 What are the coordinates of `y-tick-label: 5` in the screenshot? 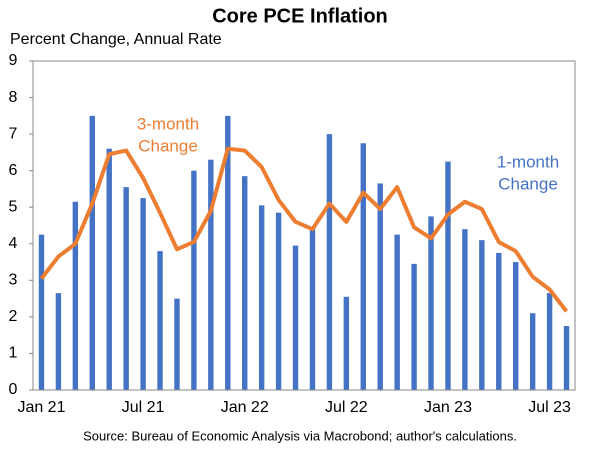 It's located at (13, 206).